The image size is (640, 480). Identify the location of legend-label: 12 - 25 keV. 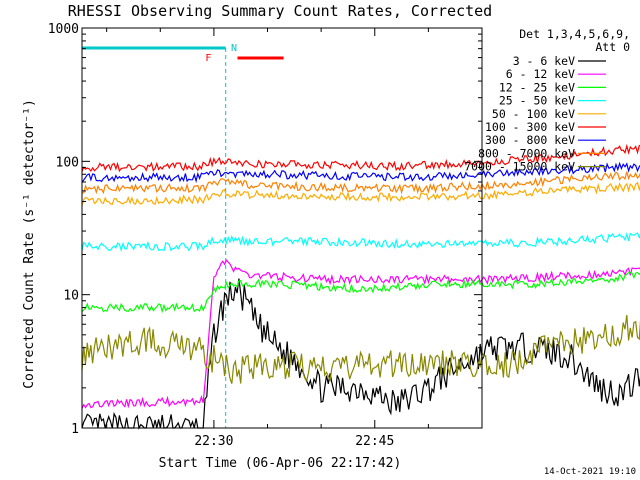
(537, 87).